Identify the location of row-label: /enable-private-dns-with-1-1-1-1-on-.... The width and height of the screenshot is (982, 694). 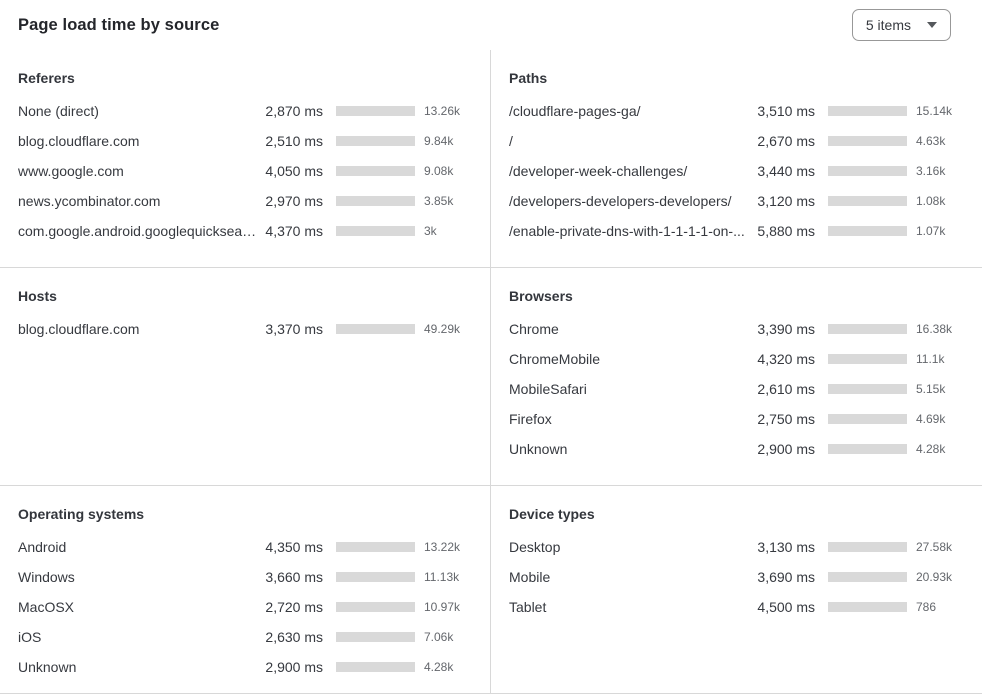
(627, 231).